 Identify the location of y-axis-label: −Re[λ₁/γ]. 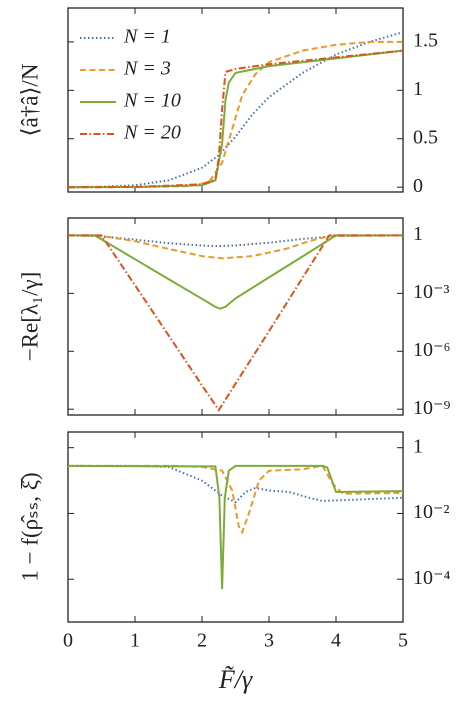
(29, 317).